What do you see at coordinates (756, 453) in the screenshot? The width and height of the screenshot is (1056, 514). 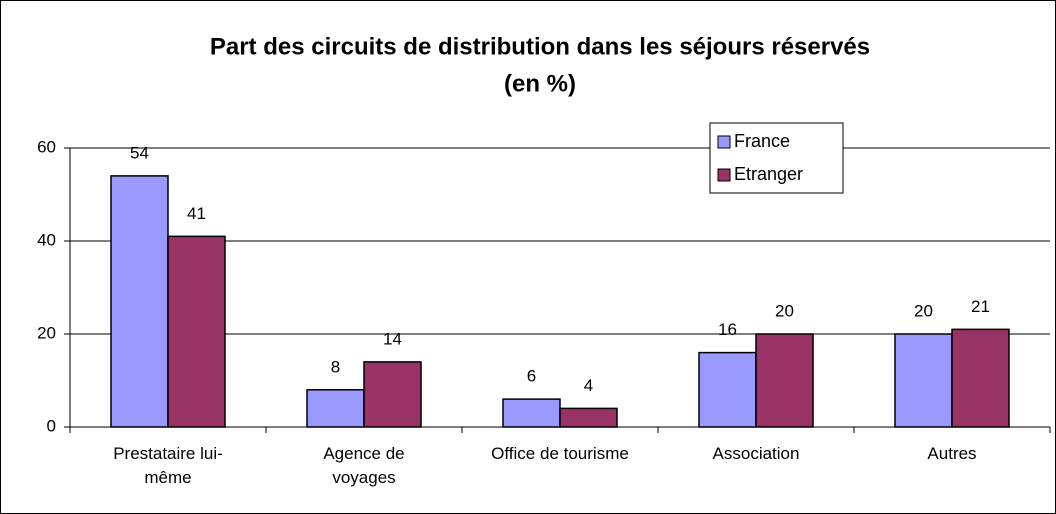 I see `x-tick-label: Association` at bounding box center [756, 453].